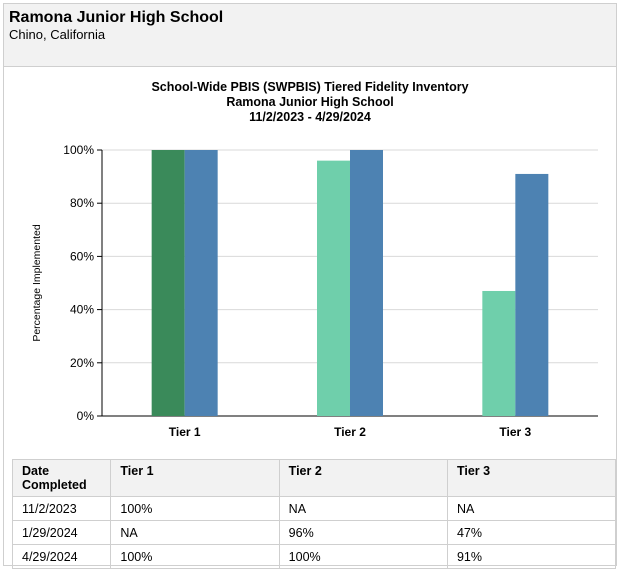 The height and width of the screenshot is (569, 622). What do you see at coordinates (350, 432) in the screenshot?
I see `x-tick-label: Tier 2` at bounding box center [350, 432].